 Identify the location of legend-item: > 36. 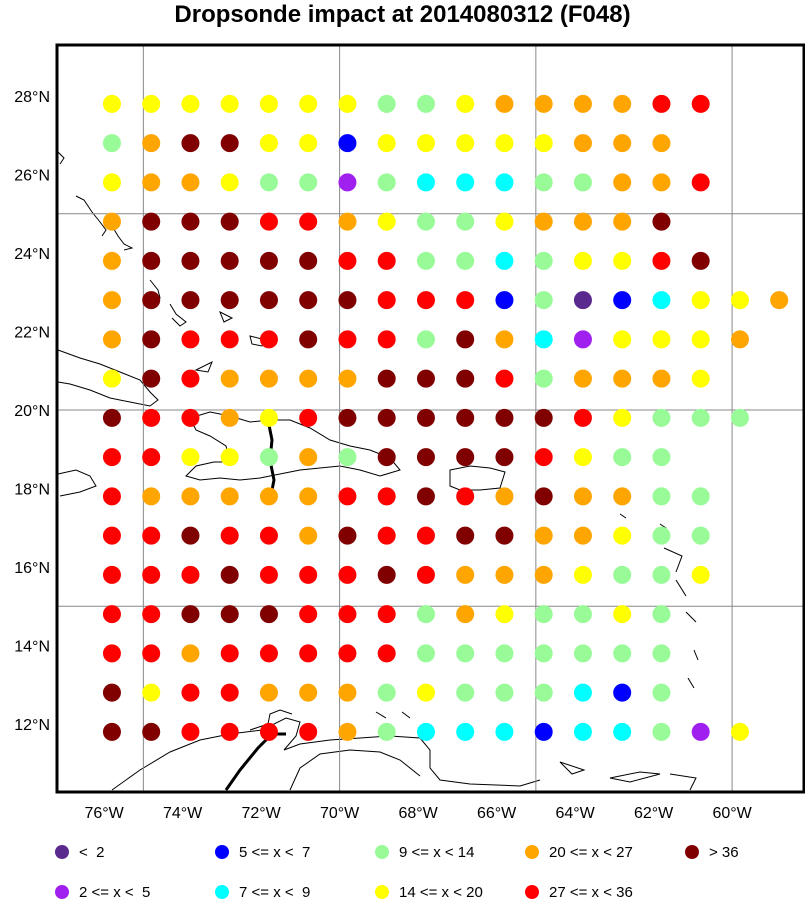
(712, 852).